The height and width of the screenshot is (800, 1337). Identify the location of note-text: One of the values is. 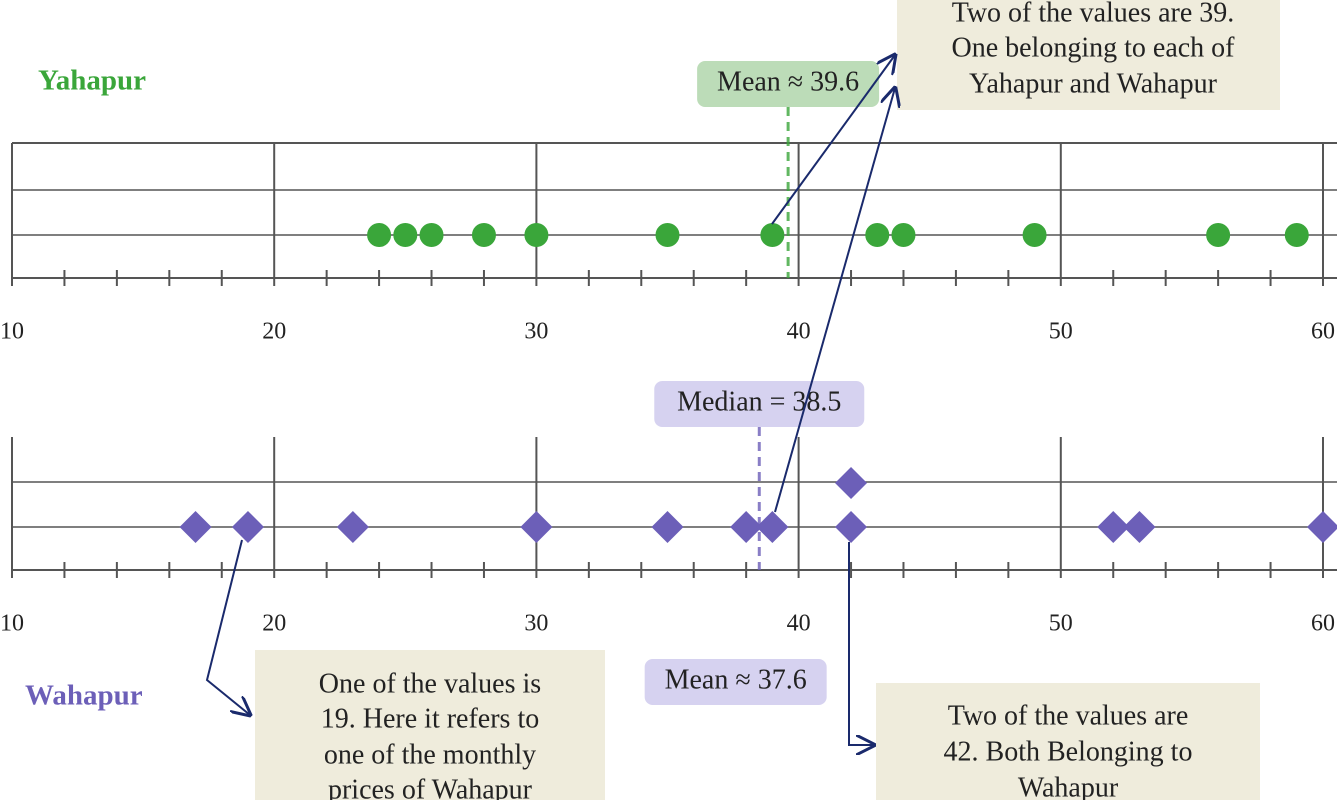
(430, 683).